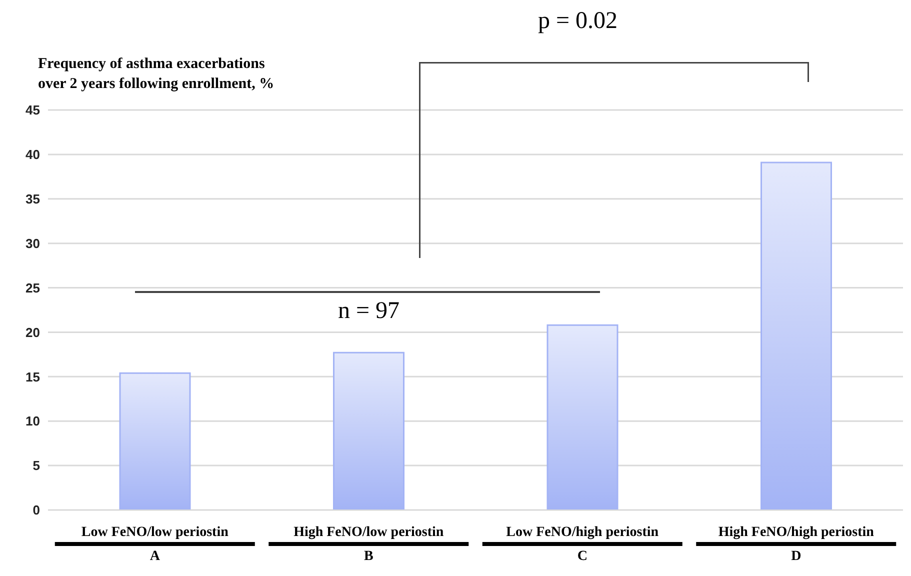 The height and width of the screenshot is (576, 911). What do you see at coordinates (582, 544) in the screenshot?
I see `x-tick-label: Low FeNO/high periostin C` at bounding box center [582, 544].